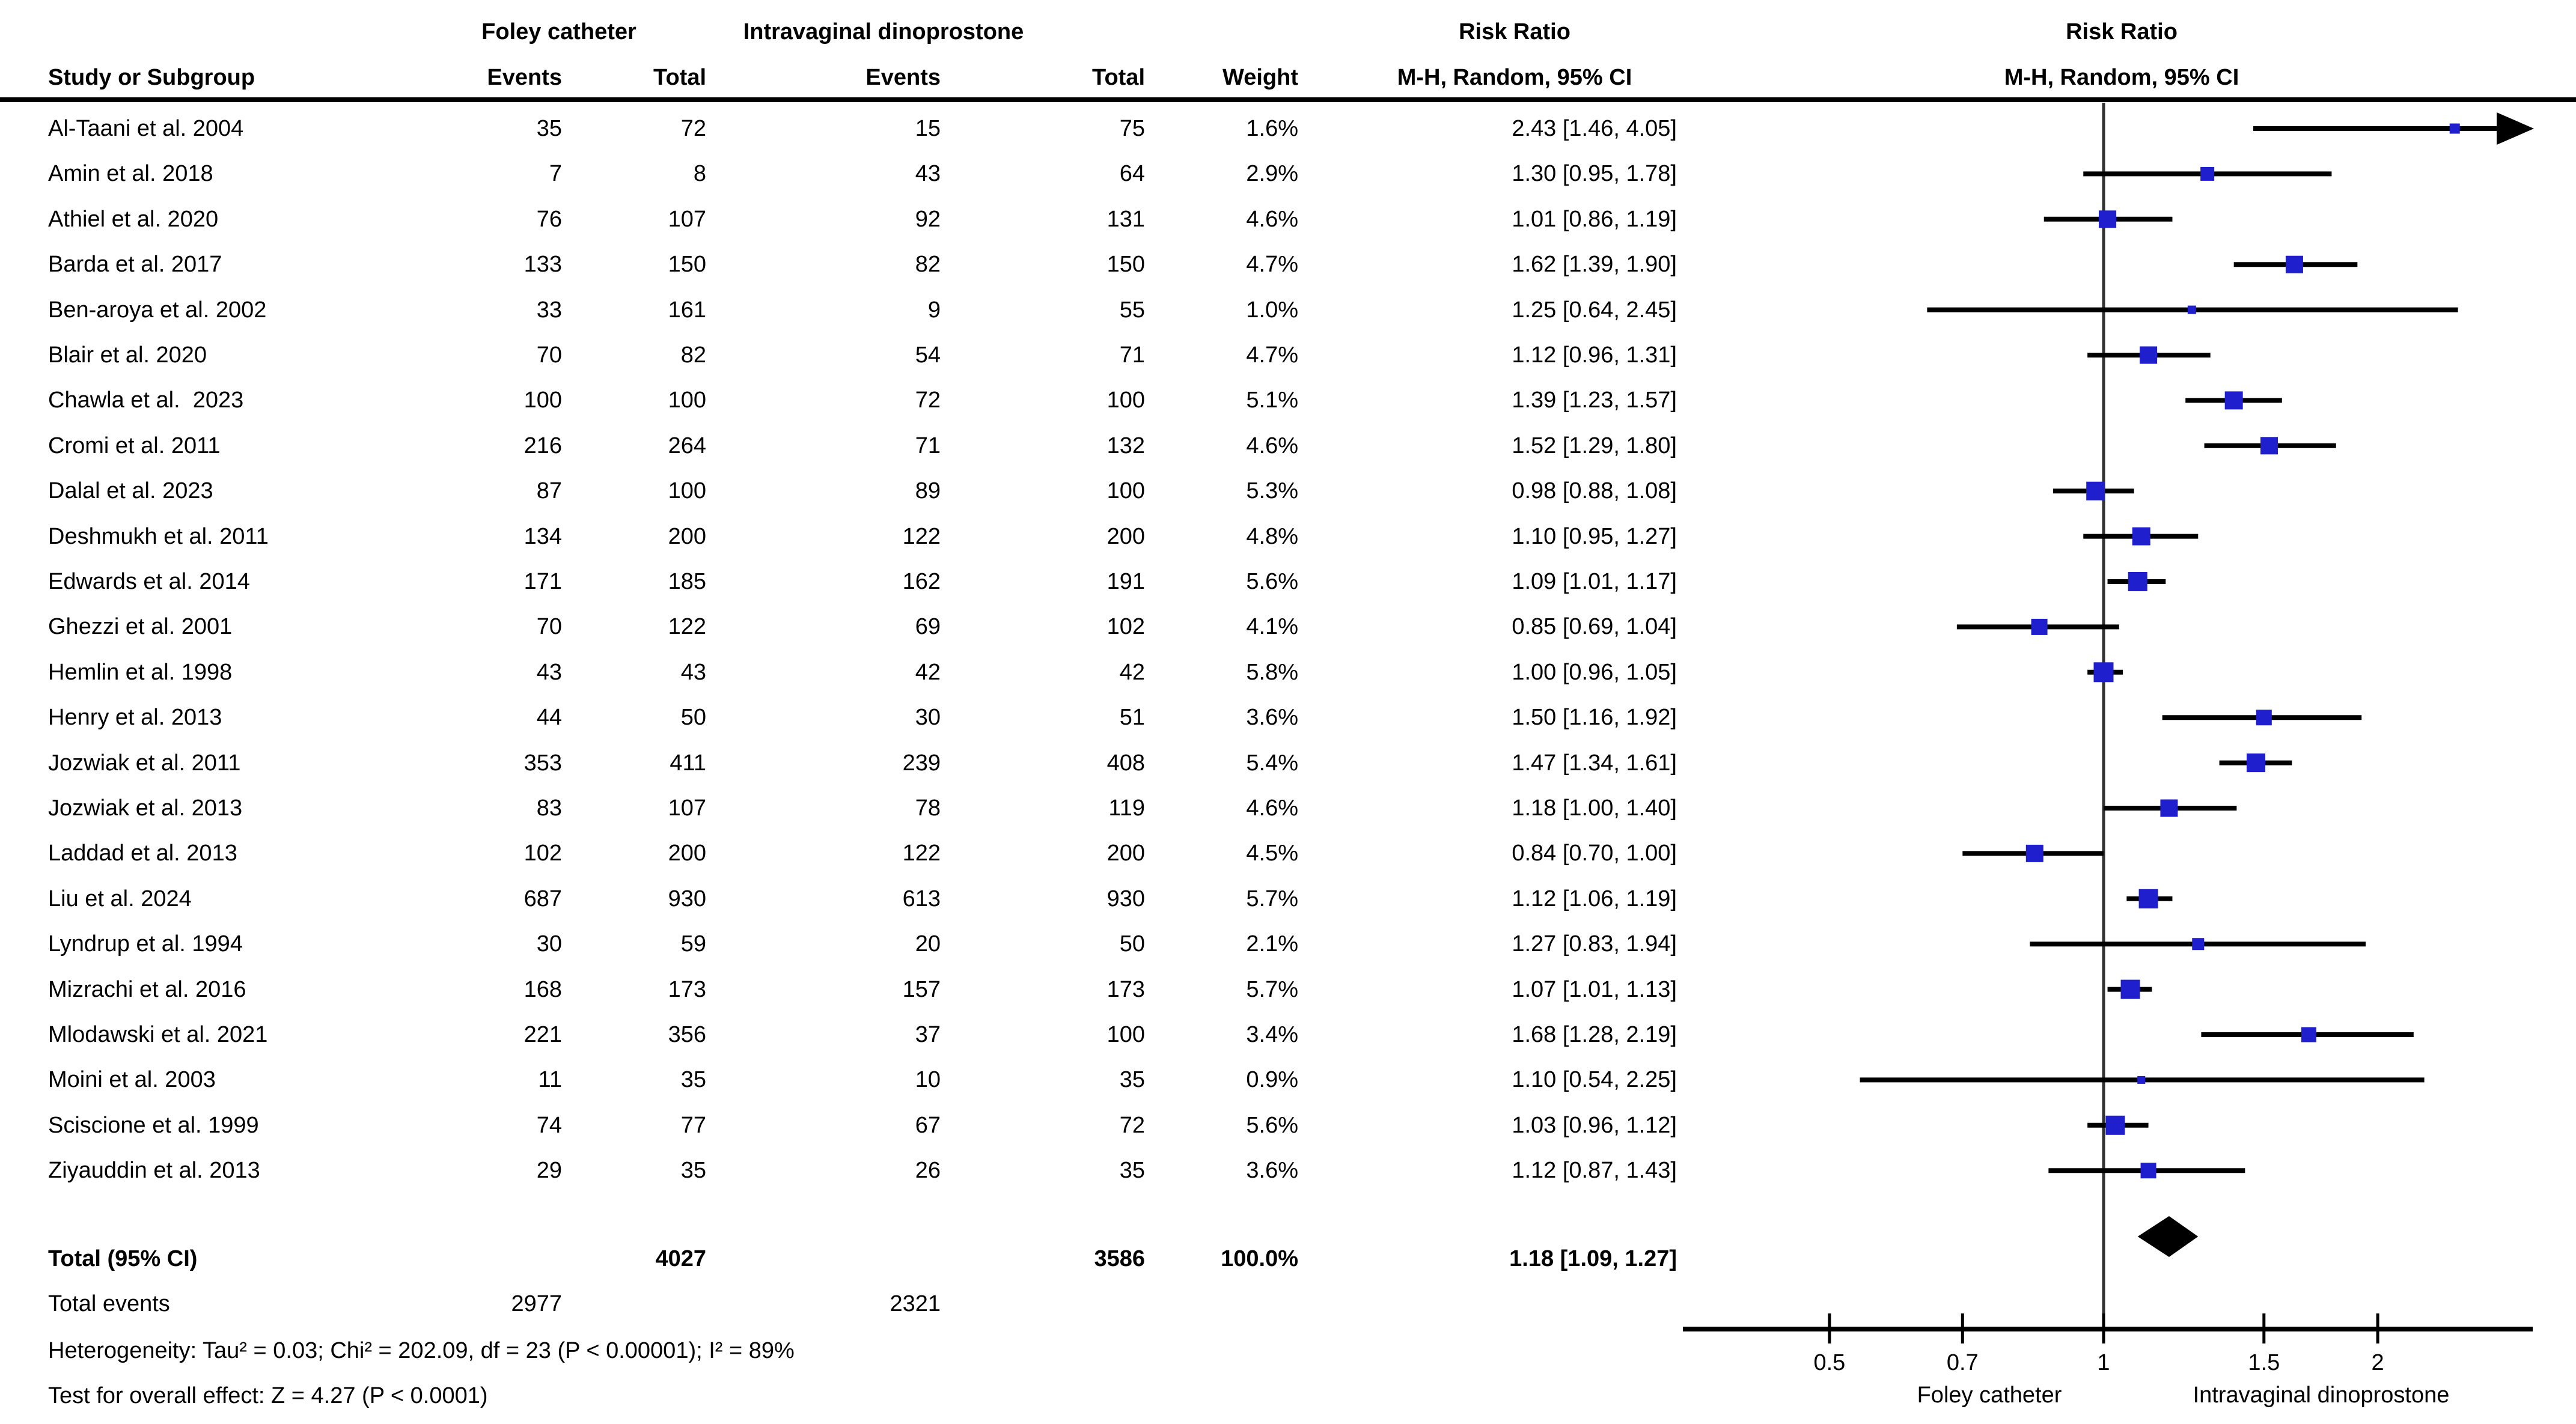 Image resolution: width=2576 pixels, height=1424 pixels. Describe the element at coordinates (1272, 445) in the screenshot. I see `study-weight: 4.6%` at that location.